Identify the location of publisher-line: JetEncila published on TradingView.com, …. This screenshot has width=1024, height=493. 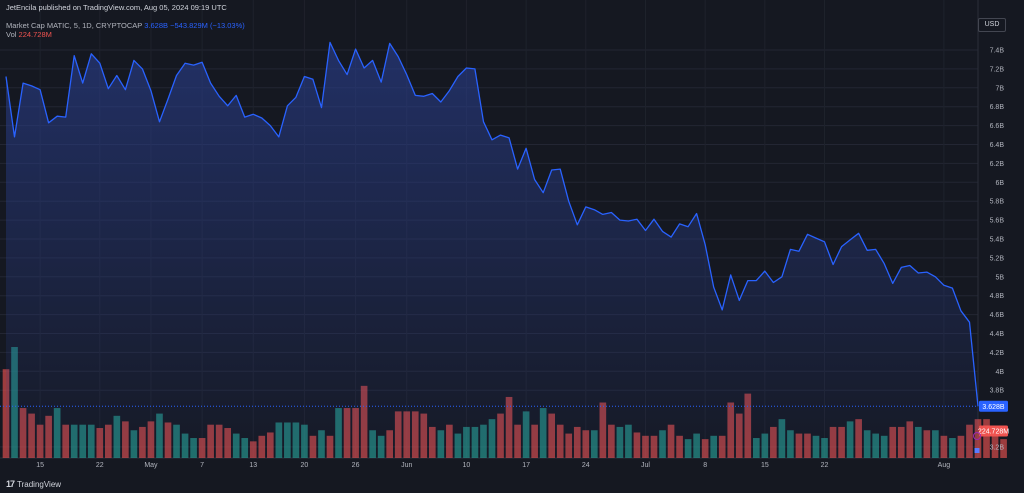
(116, 7).